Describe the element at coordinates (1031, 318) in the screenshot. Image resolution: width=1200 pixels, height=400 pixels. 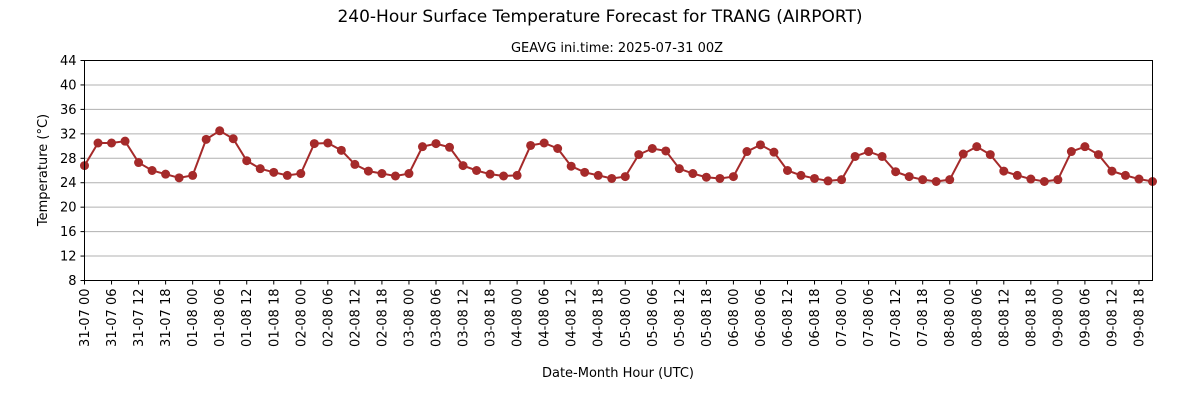
I see `x-tick-label: 08-08 18` at that location.